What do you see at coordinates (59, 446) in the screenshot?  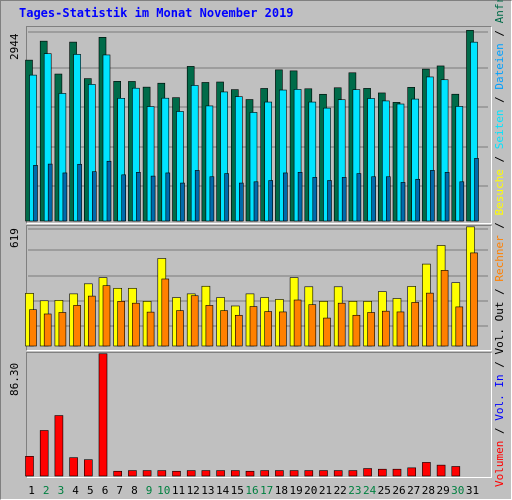 I see `bar-volumen-day3` at bounding box center [59, 446].